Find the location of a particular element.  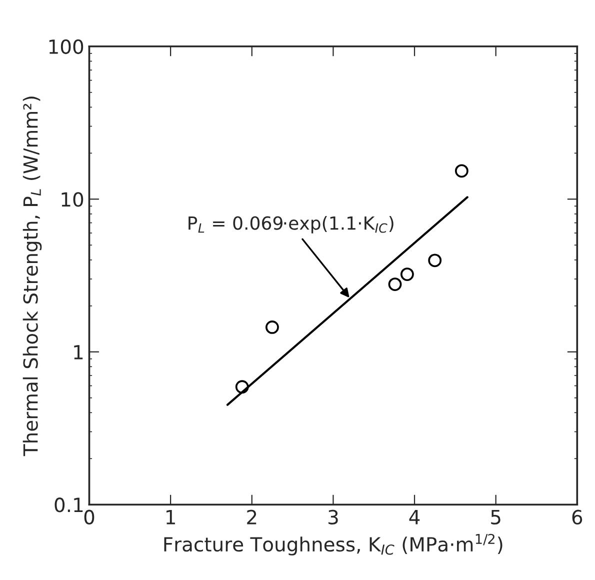

x-tick-label: 1 is located at coordinates (170, 517).